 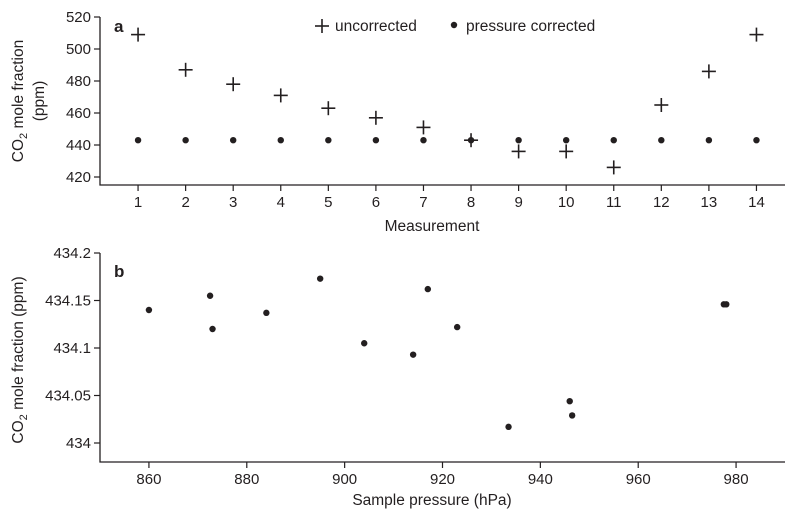 What do you see at coordinates (83, 97) in the screenshot?
I see `panel-a-y-ticks: 420 440 460 480 500 520` at bounding box center [83, 97].